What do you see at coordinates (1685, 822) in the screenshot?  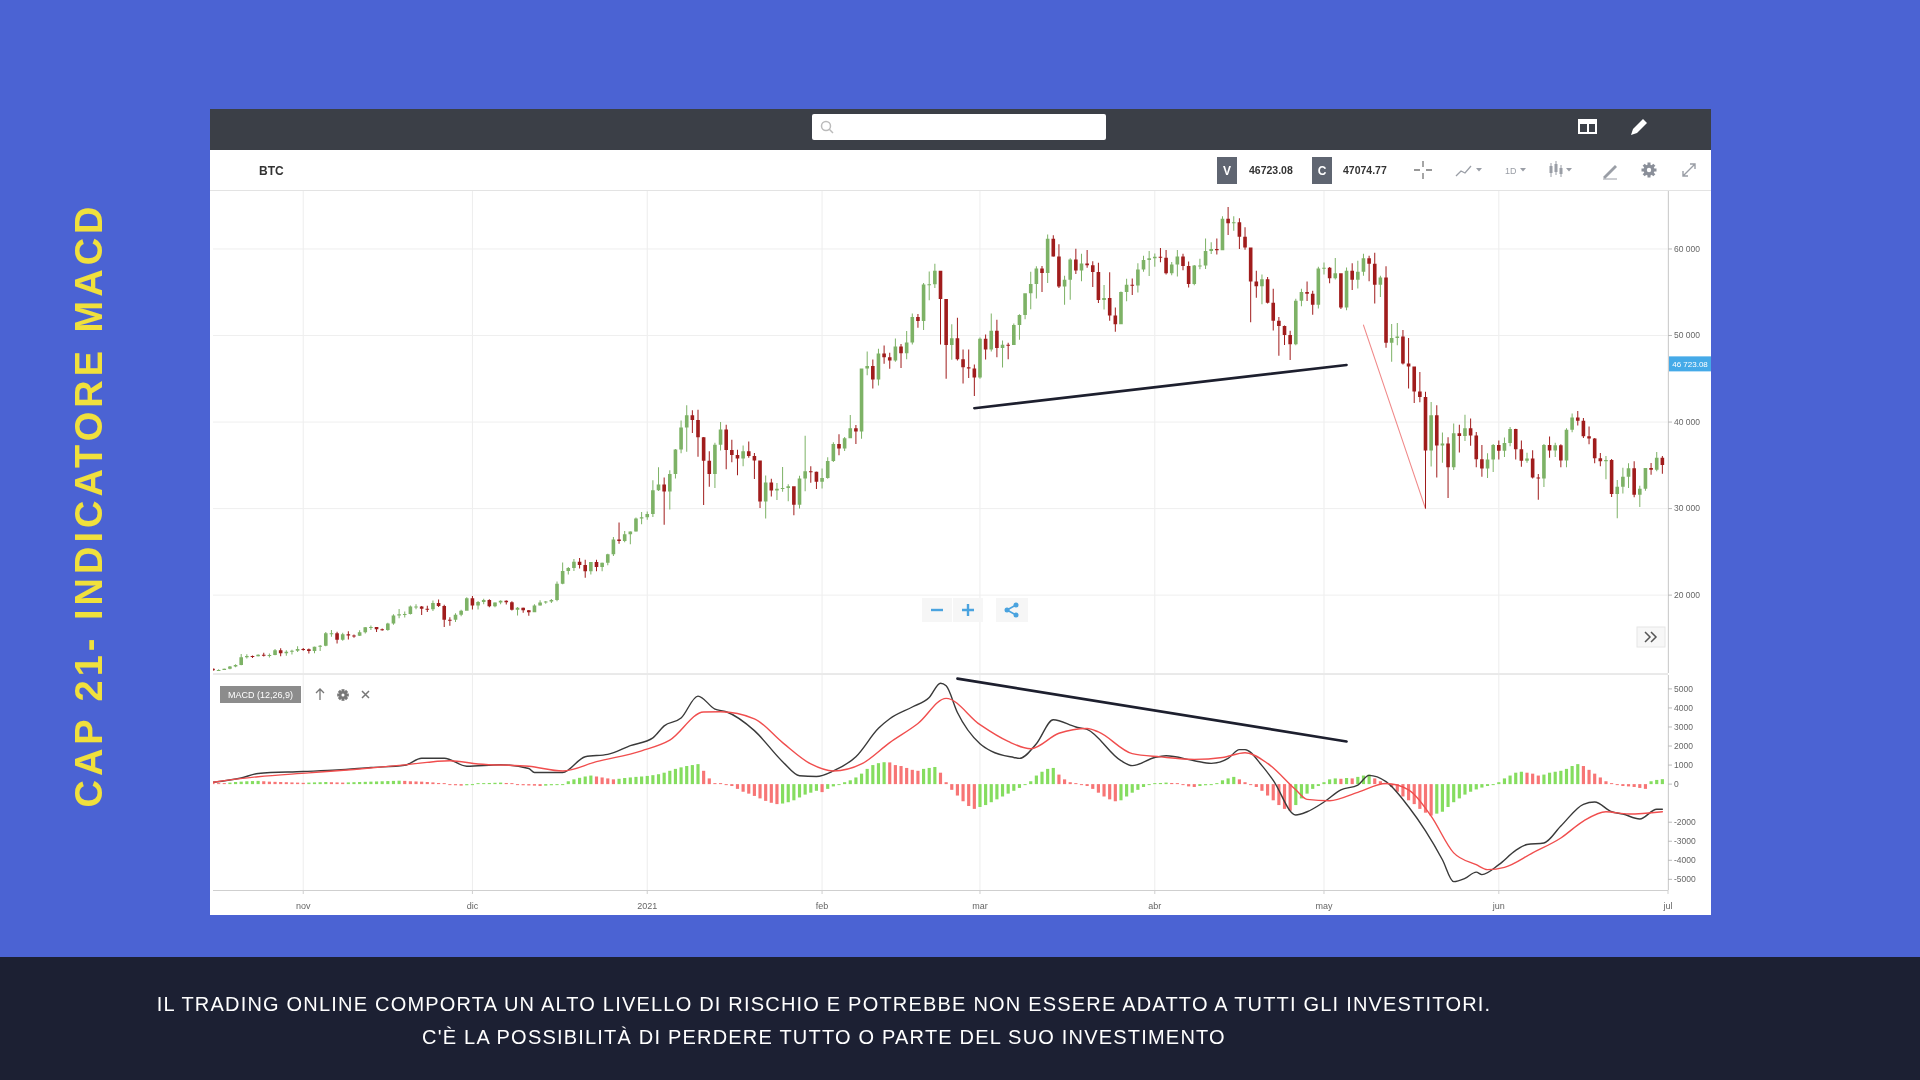 I see `y-tick-label: -2000` at bounding box center [1685, 822].